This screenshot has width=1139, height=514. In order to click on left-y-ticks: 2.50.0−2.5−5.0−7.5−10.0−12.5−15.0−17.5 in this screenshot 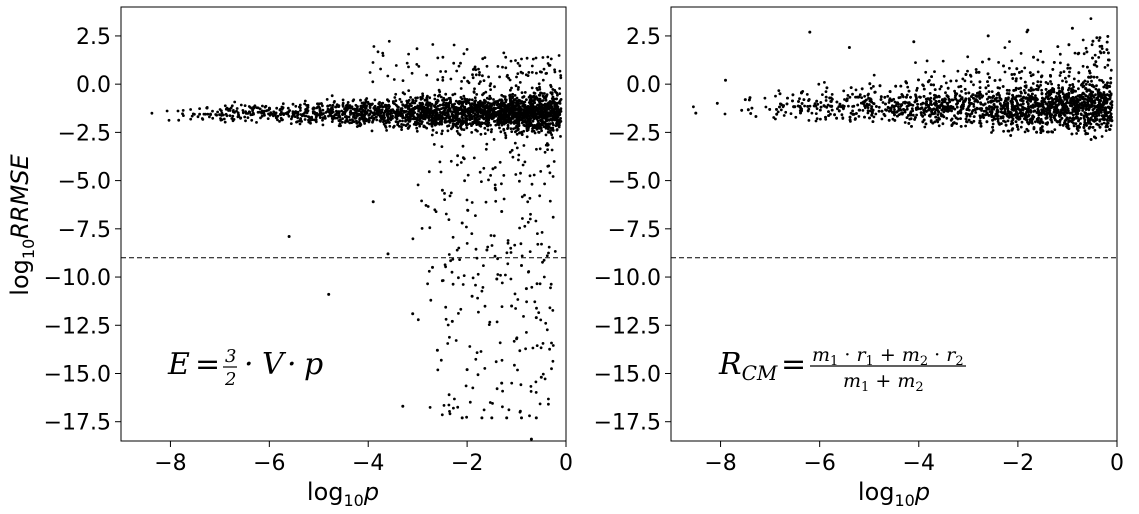, I will do `click(82, 230)`.